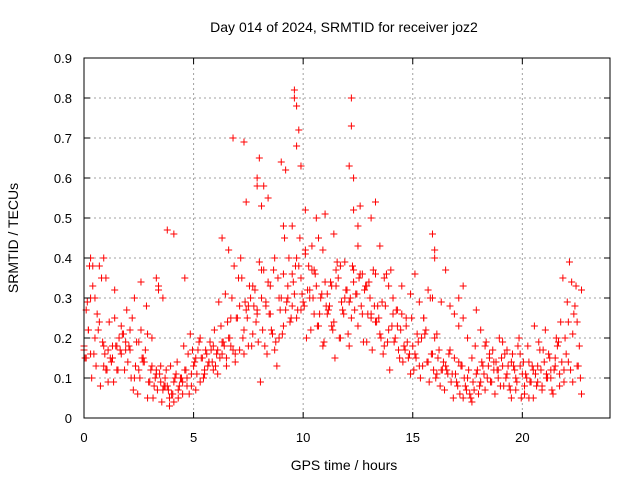 This screenshot has height=480, width=640. I want to click on y-tick-label: 0.4, so click(63, 258).